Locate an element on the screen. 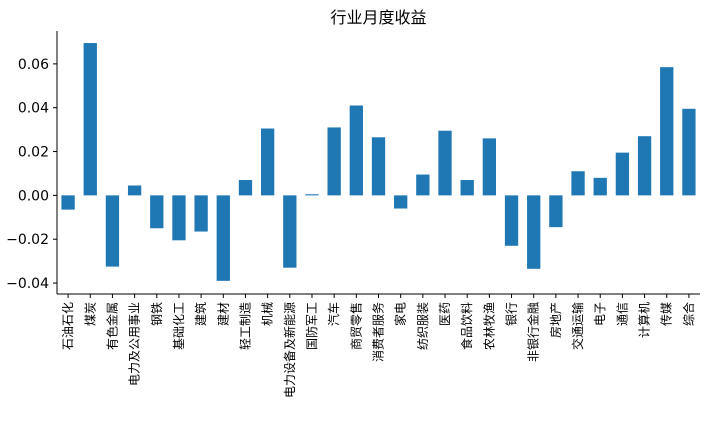 The image size is (720, 432). bar-汽车 is located at coordinates (334, 161).